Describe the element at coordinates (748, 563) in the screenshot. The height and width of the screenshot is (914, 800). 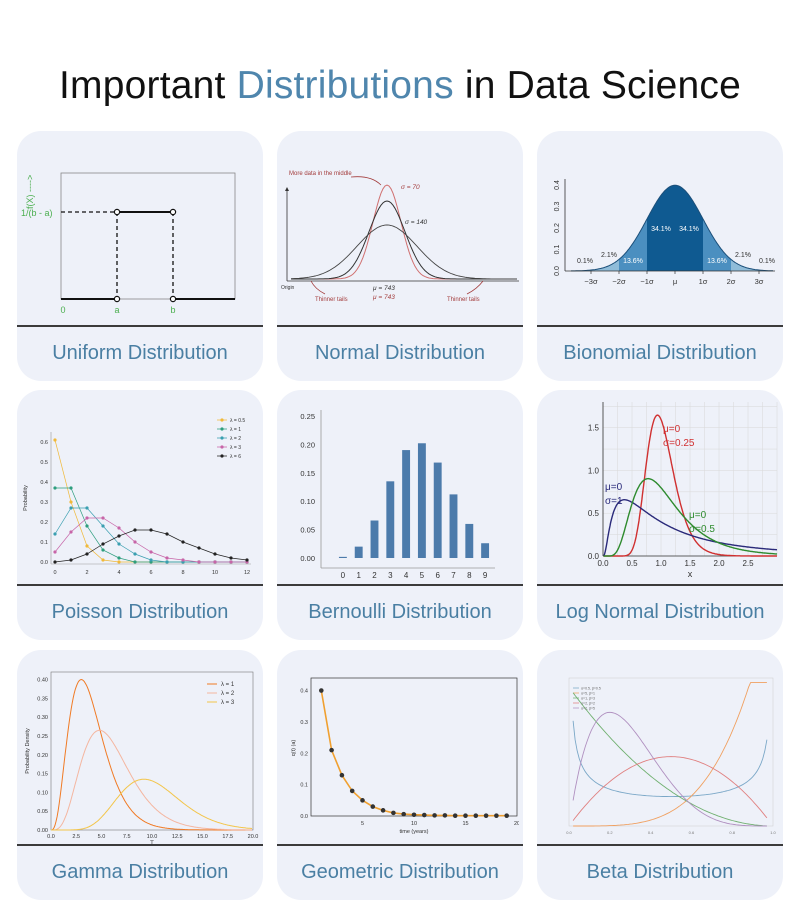
I see `x-tick-label: 2.5` at that location.